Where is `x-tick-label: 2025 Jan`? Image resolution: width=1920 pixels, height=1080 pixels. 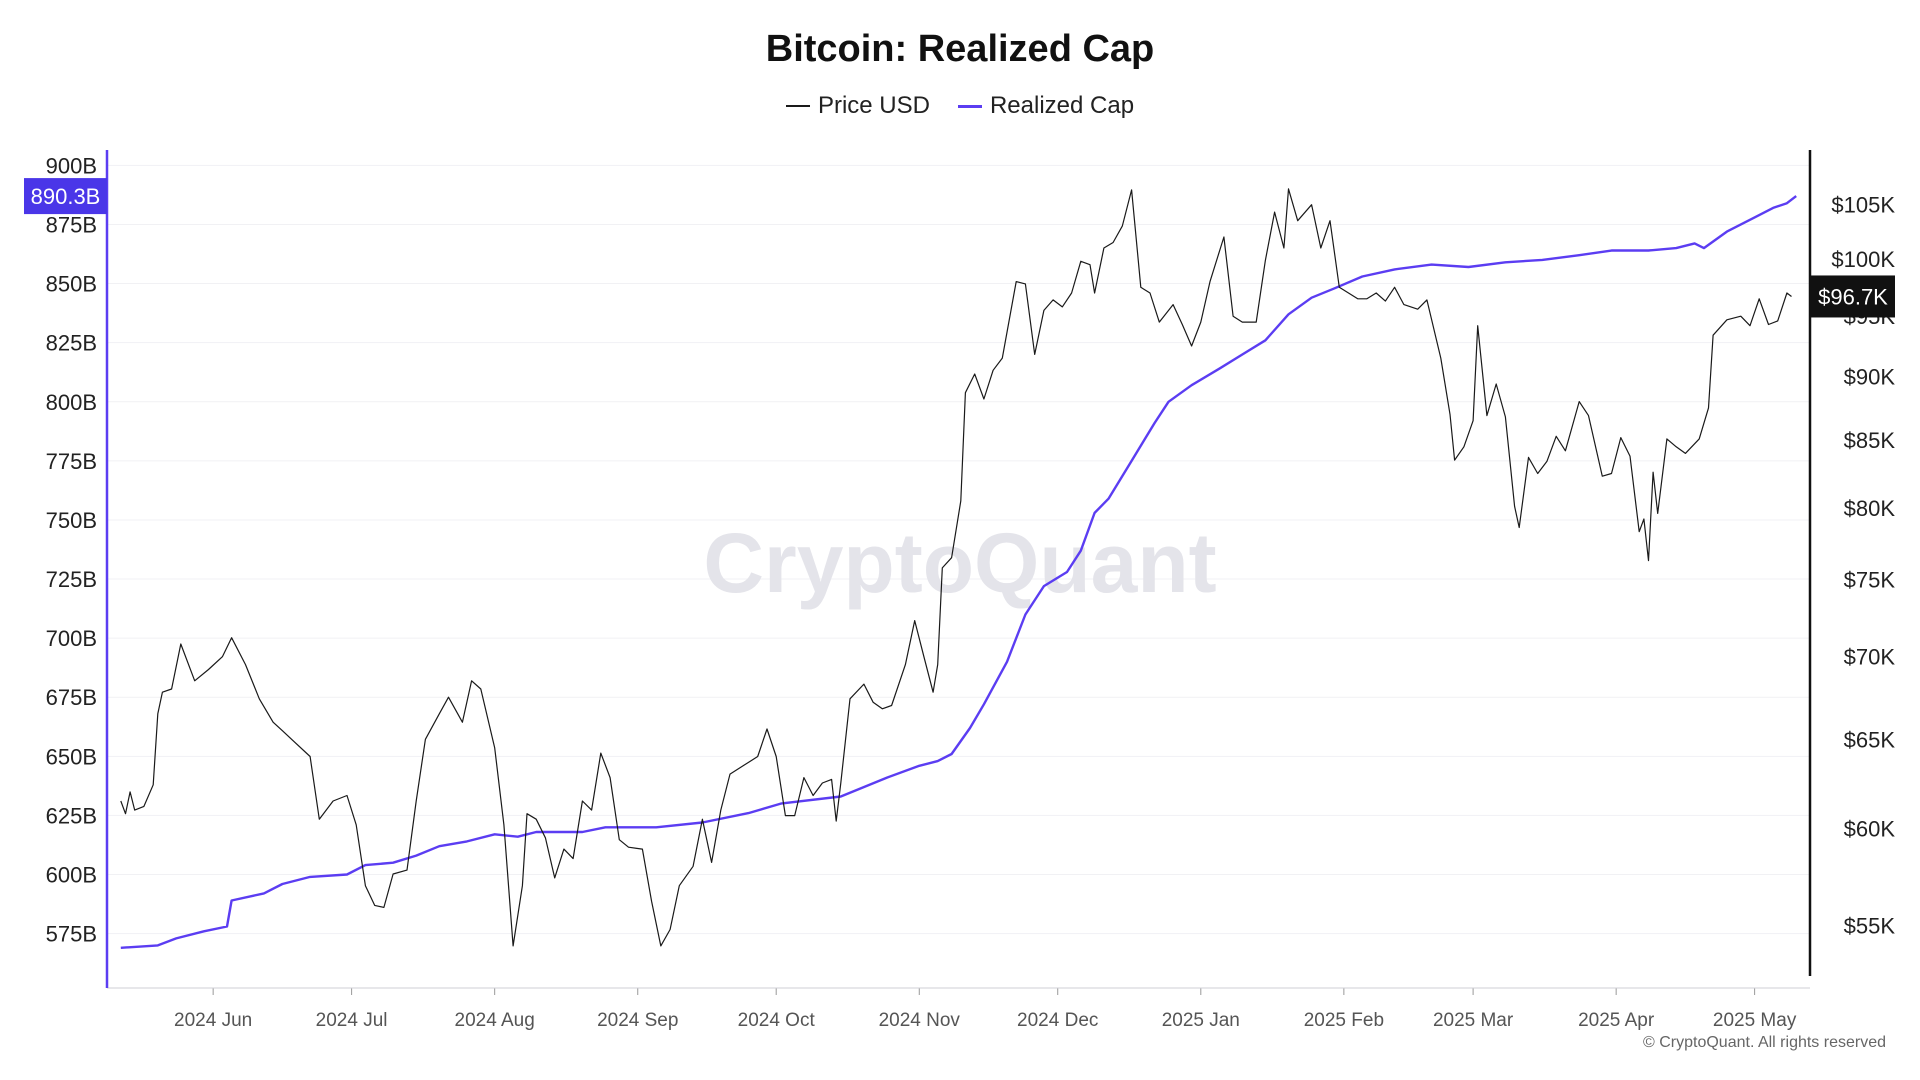 x-tick-label: 2025 Jan is located at coordinates (1201, 1020).